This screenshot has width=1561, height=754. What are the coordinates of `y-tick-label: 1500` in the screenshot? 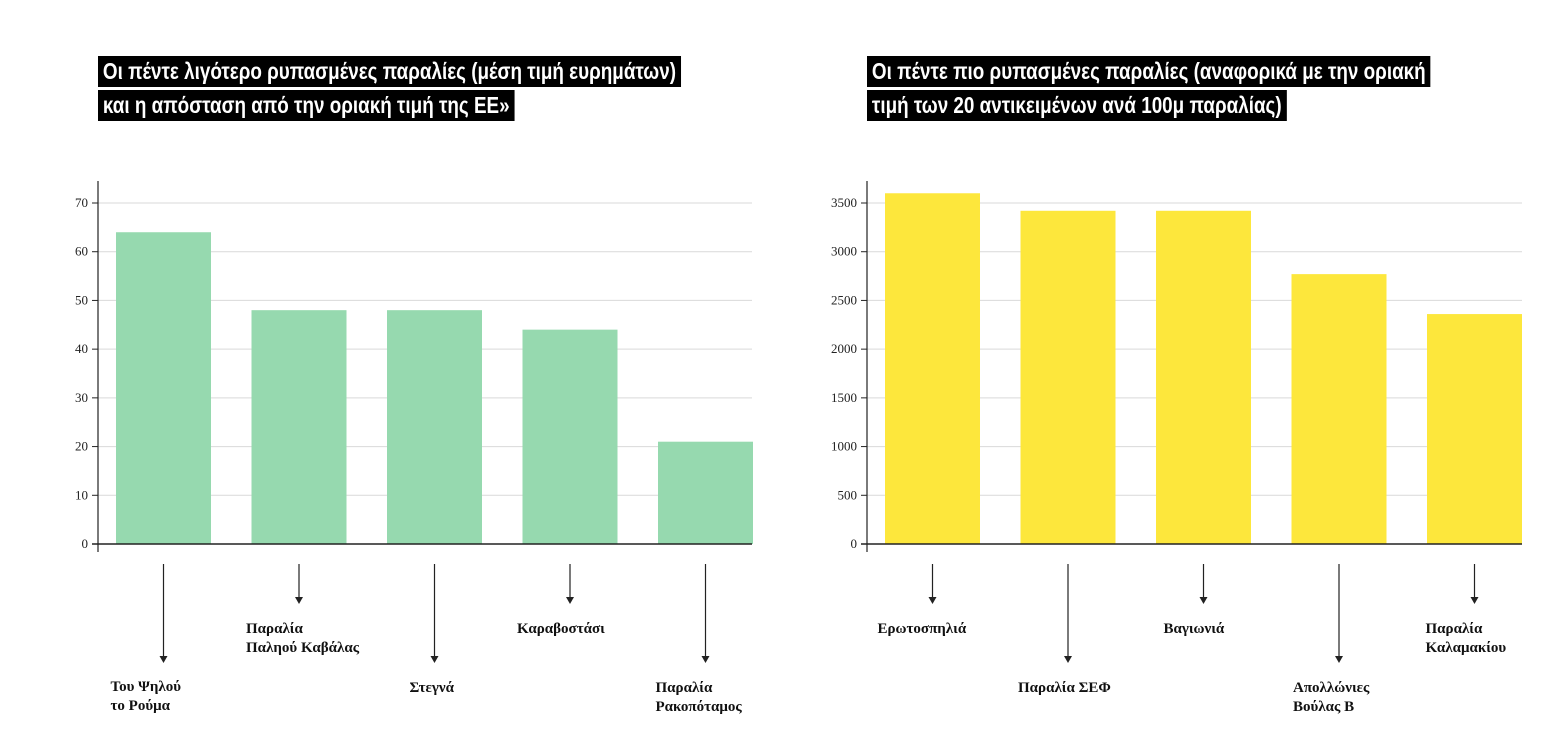 It's located at (844, 397).